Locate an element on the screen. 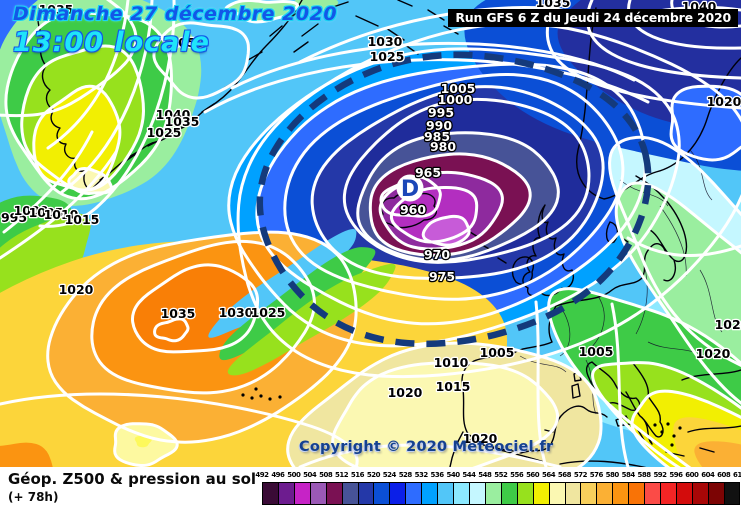  pressure-label: 1030 is located at coordinates (236, 312).